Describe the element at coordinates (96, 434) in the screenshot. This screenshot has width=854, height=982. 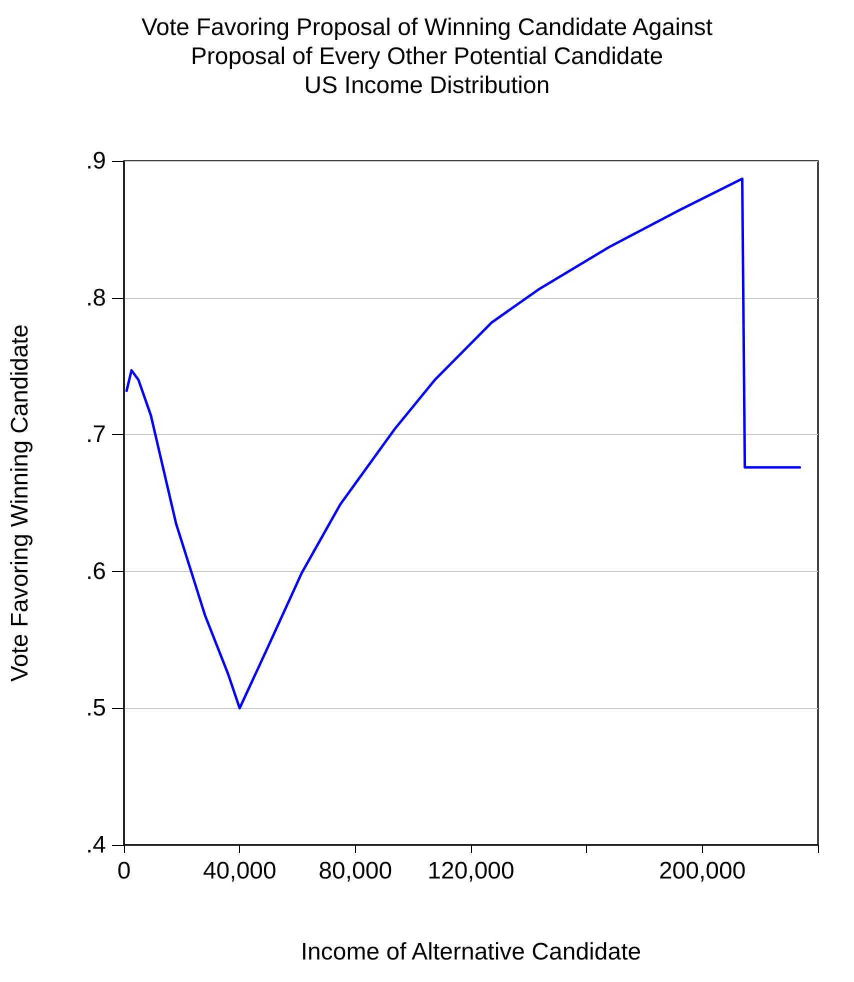
I see `y-tick-label: .7` at that location.